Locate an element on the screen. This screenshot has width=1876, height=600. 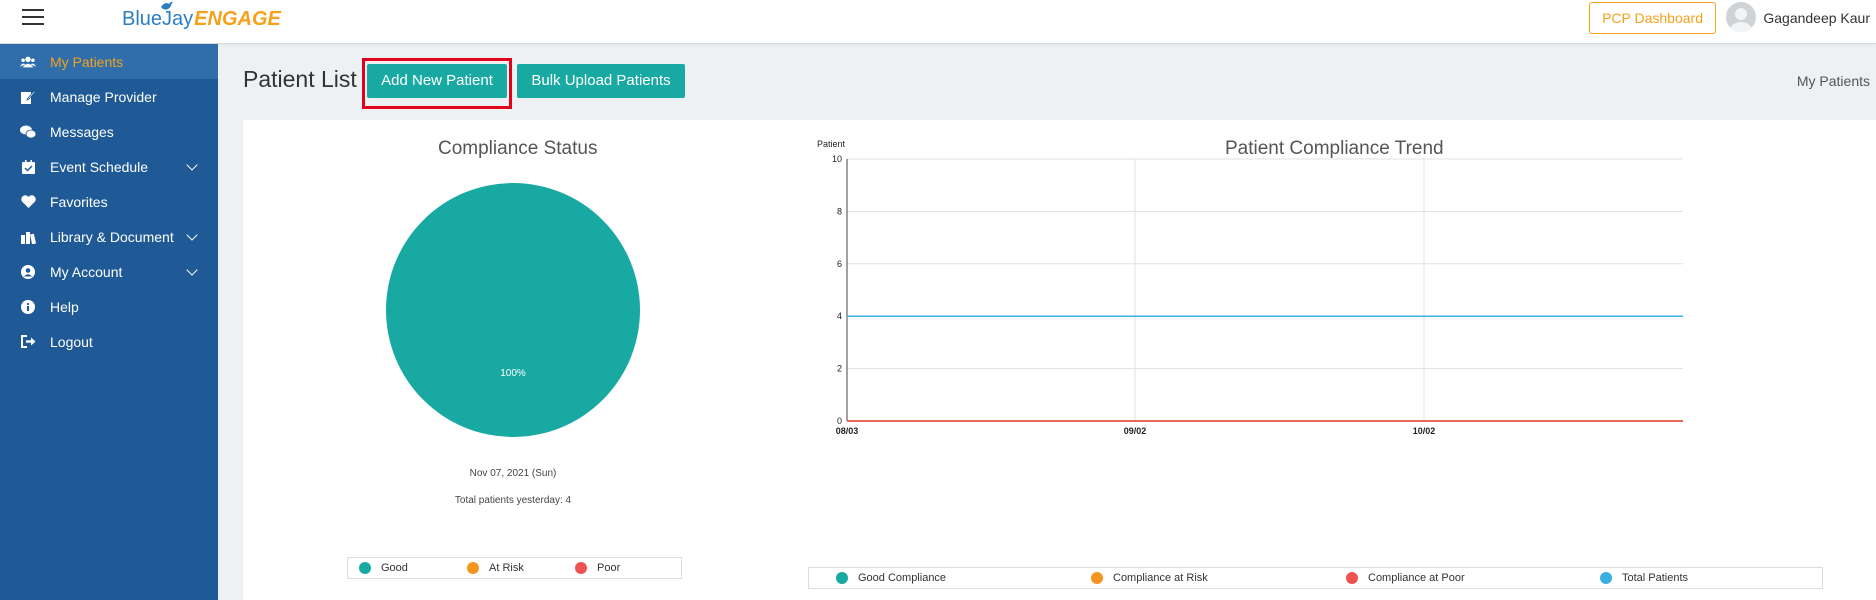
pie-slice-label: 100% is located at coordinates (513, 373).